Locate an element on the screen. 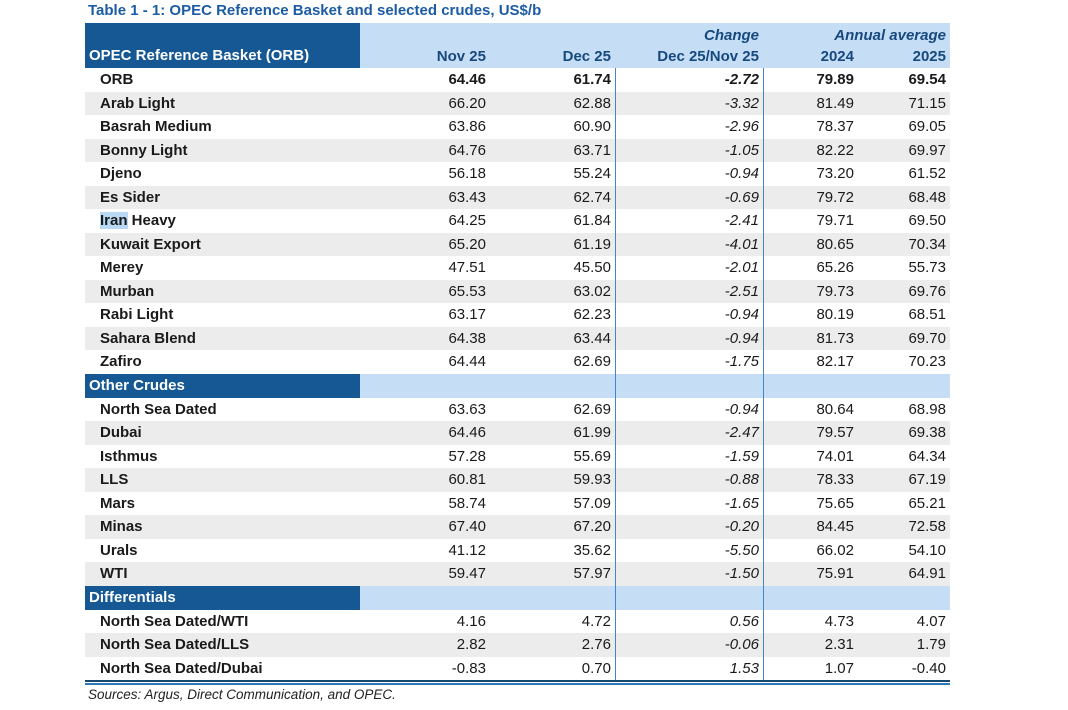  table-row: Dubai 64.46 61.99 -2.47 79.57 69.38 is located at coordinates (517, 433).